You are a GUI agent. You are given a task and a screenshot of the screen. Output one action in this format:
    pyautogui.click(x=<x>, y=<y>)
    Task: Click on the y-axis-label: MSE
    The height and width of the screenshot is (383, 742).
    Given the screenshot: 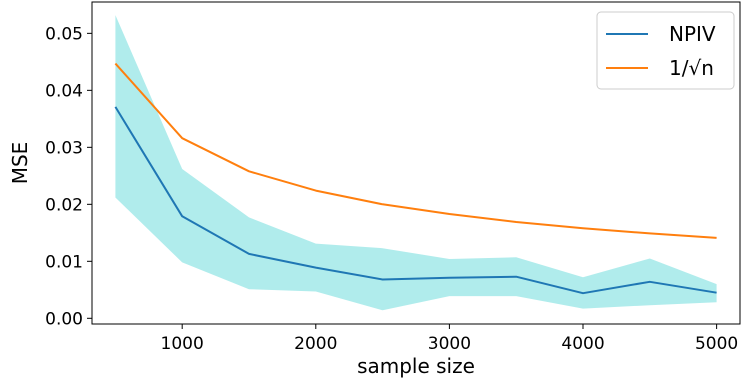 What is the action you would take?
    pyautogui.click(x=20, y=163)
    